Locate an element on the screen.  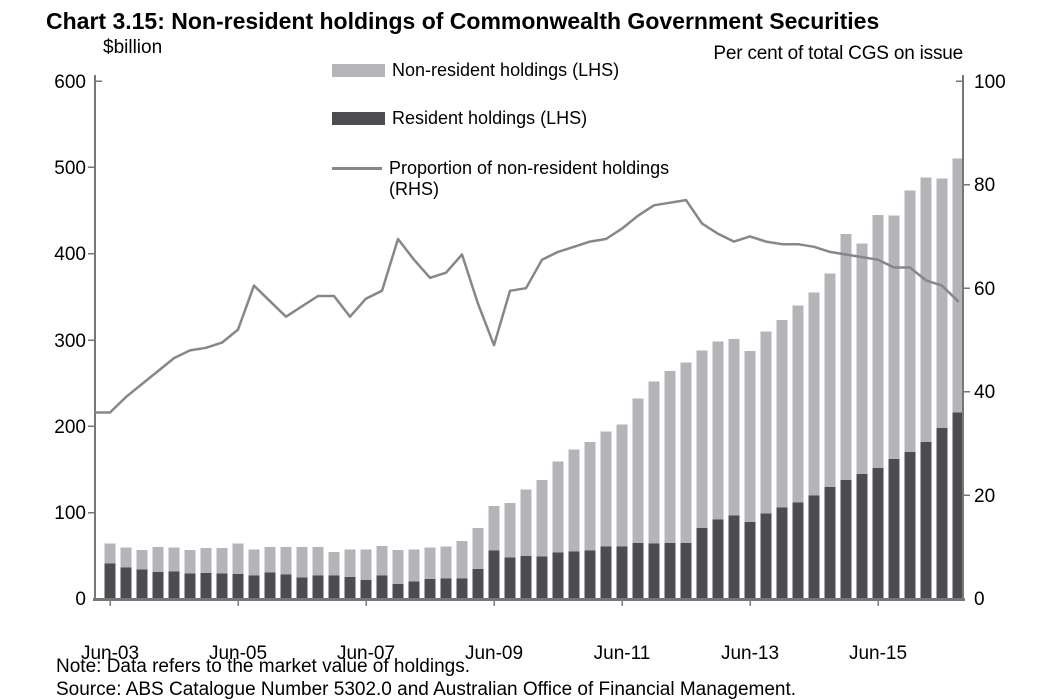
x-axis-tick-label: Jun-09 is located at coordinates (494, 653).